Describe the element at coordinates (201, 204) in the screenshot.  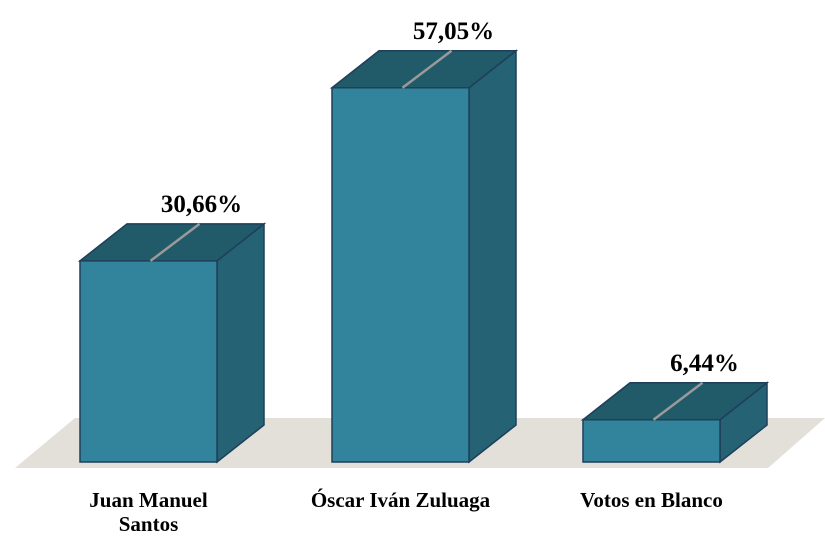
I see `value-label: 30,66%` at that location.